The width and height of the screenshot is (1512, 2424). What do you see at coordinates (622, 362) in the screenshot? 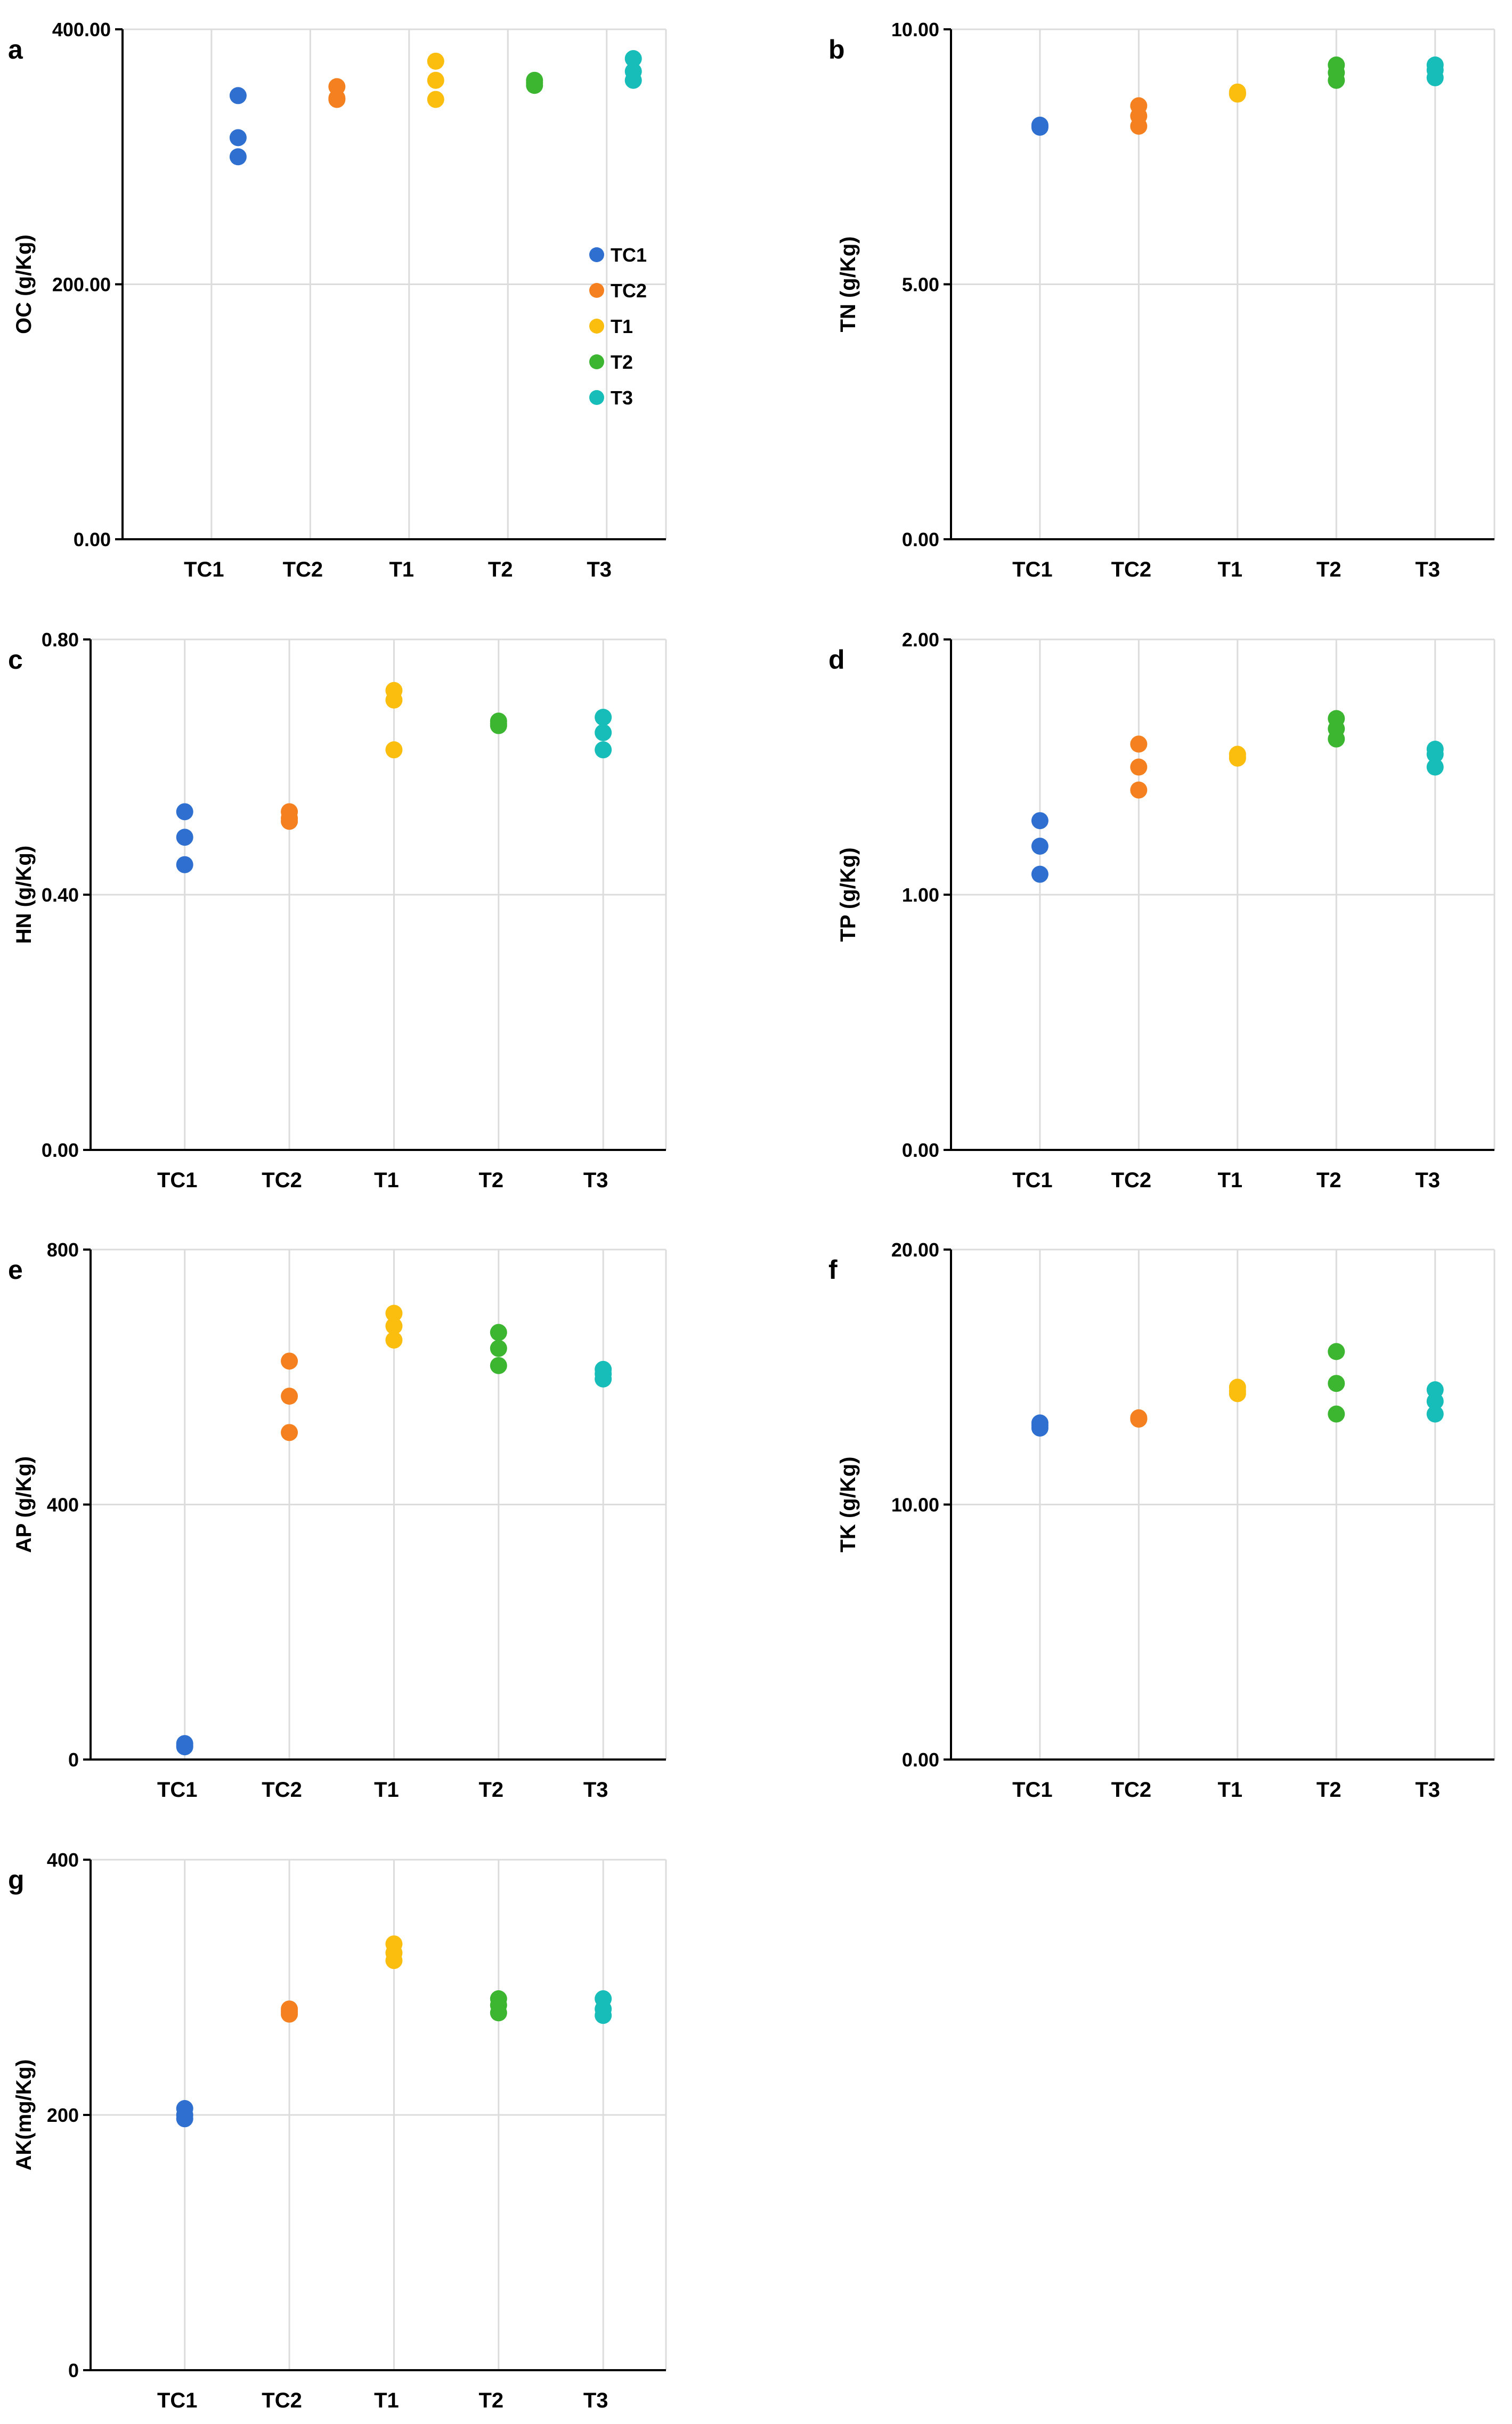
I see `legend-label: T2` at bounding box center [622, 362].